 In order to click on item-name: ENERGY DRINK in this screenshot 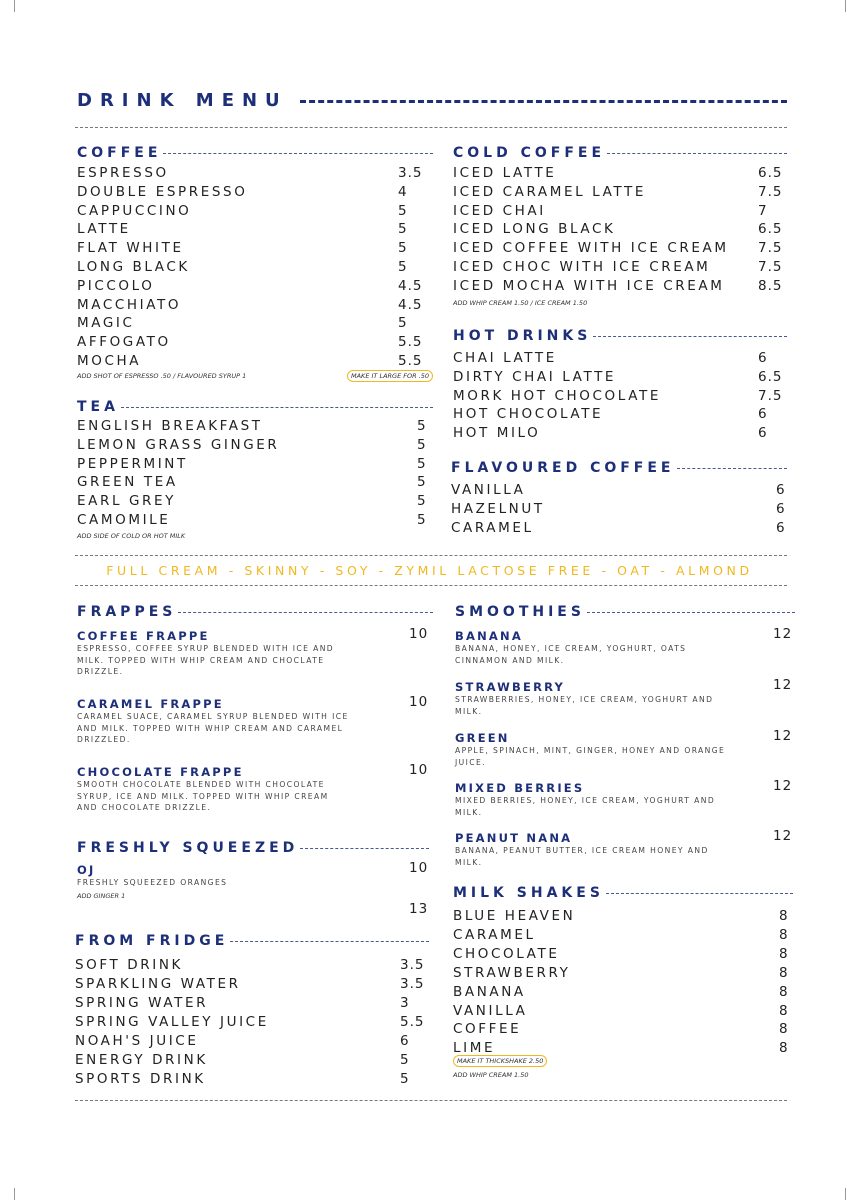, I will do `click(141, 1060)`.